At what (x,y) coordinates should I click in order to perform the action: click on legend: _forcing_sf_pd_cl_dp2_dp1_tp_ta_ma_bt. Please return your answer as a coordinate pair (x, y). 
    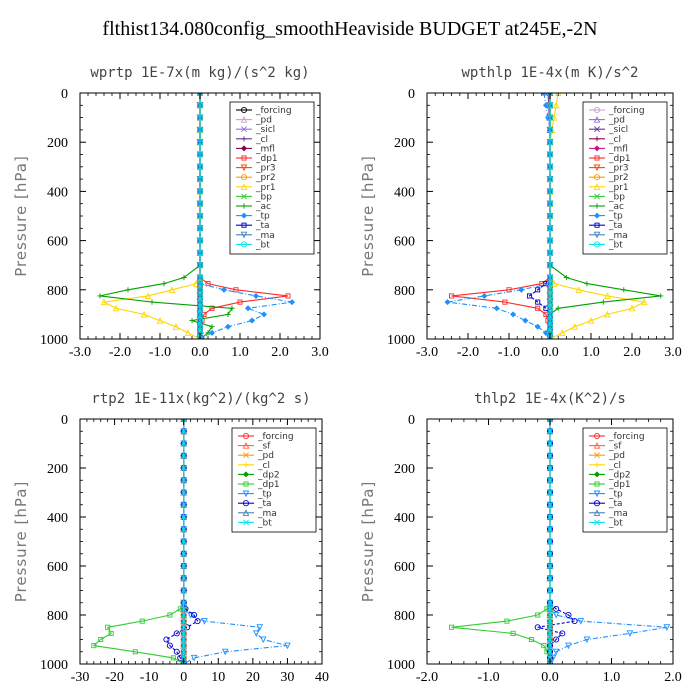
    Looking at the image, I should click on (625, 480).